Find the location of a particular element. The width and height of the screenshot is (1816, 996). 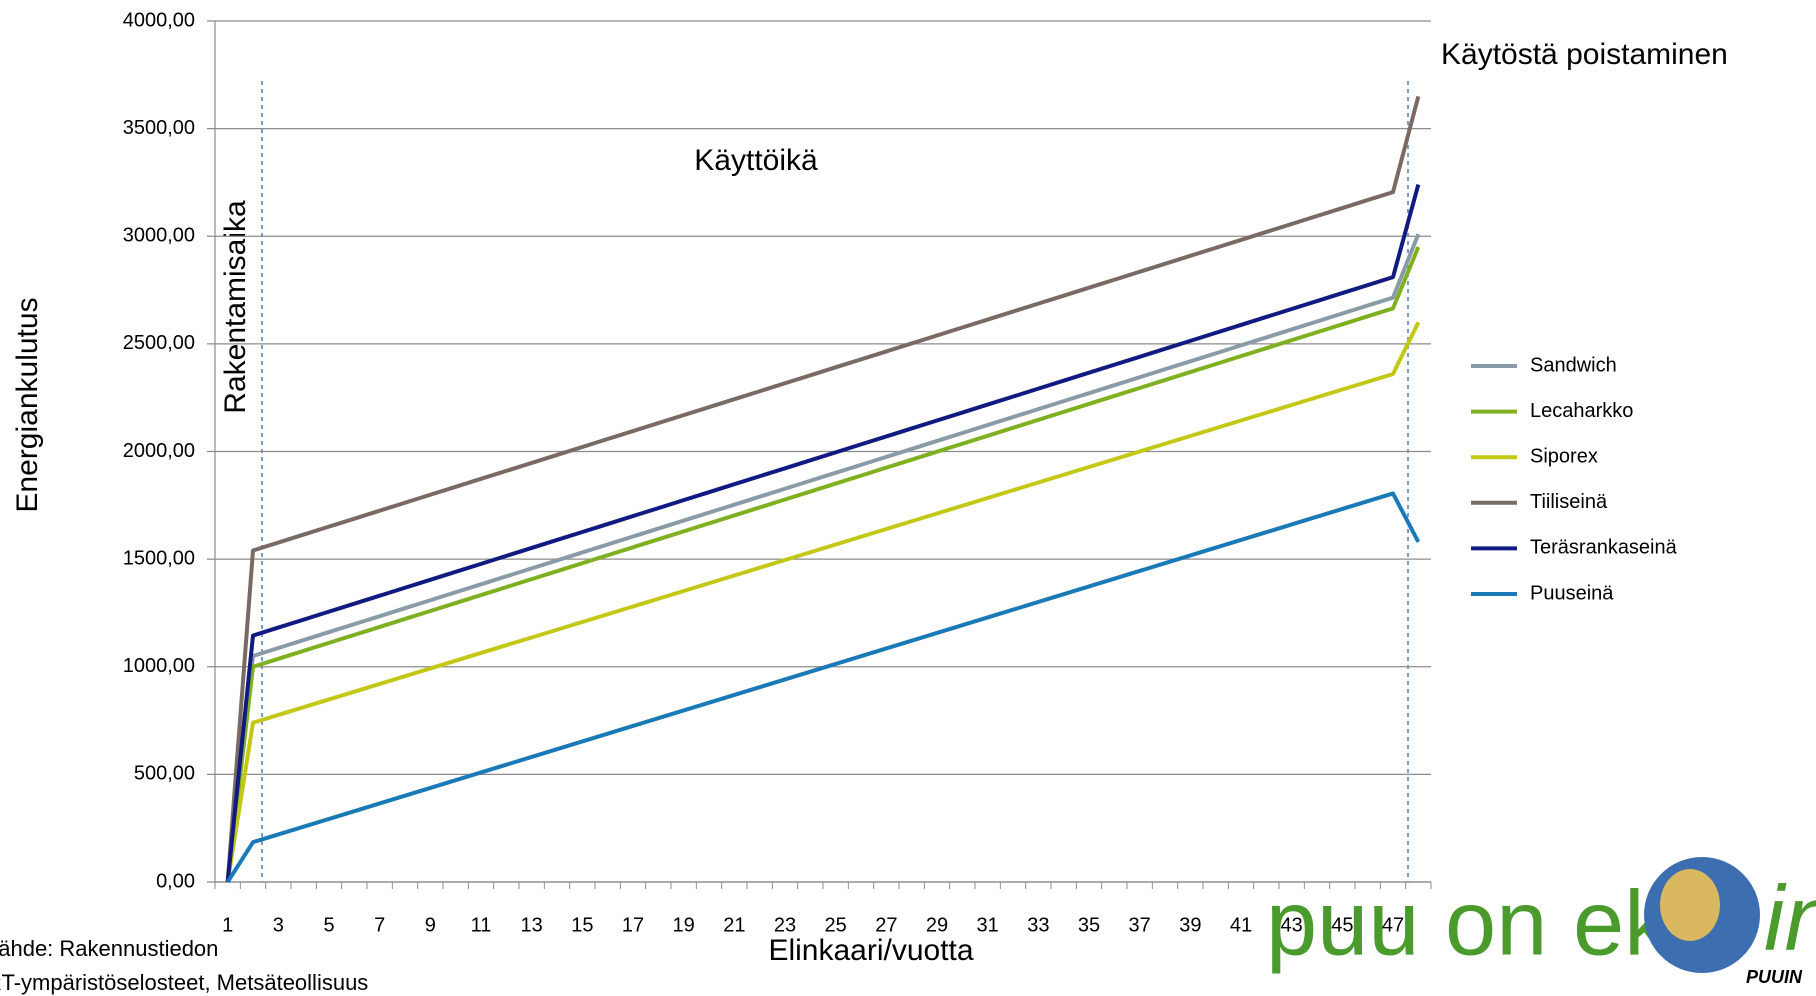

legend-label: Teräsrankaseinä is located at coordinates (1604, 548).